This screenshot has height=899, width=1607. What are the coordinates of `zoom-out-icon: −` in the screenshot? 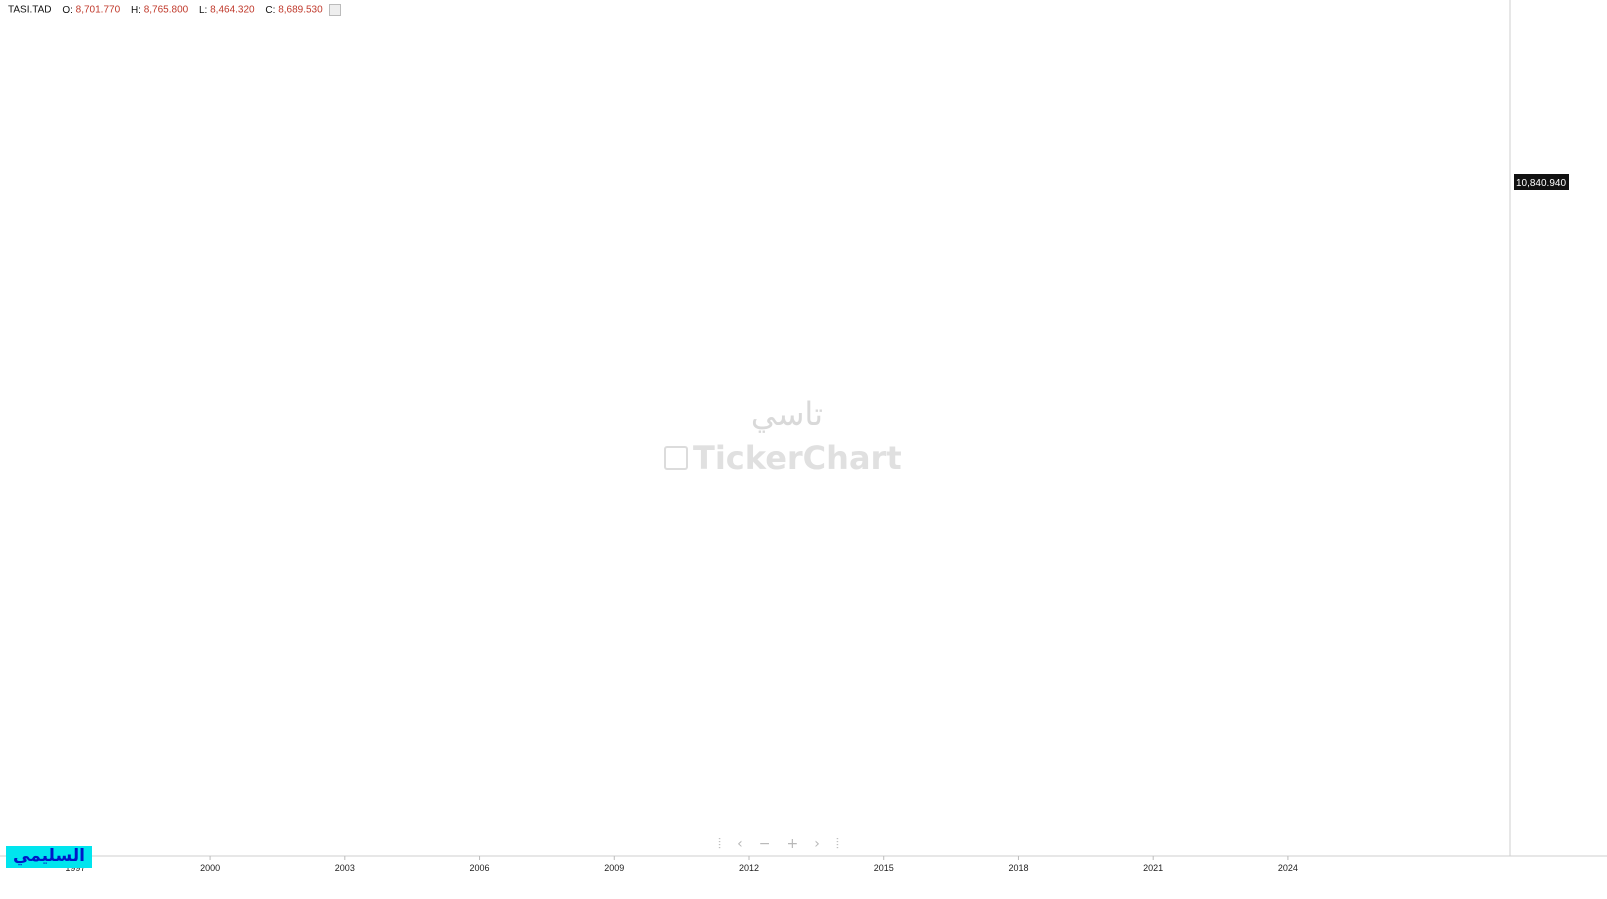 It's located at (764, 844).